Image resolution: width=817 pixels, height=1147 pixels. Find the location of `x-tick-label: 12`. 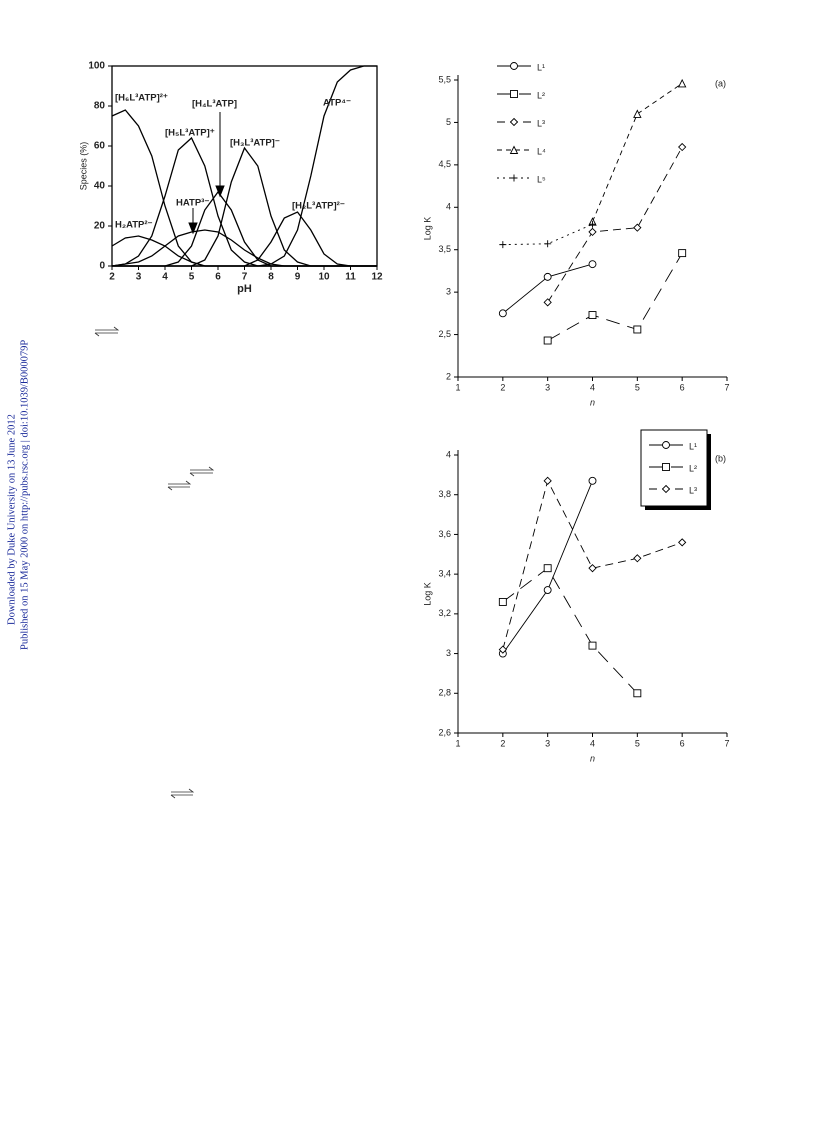

x-tick-label: 12 is located at coordinates (377, 277).